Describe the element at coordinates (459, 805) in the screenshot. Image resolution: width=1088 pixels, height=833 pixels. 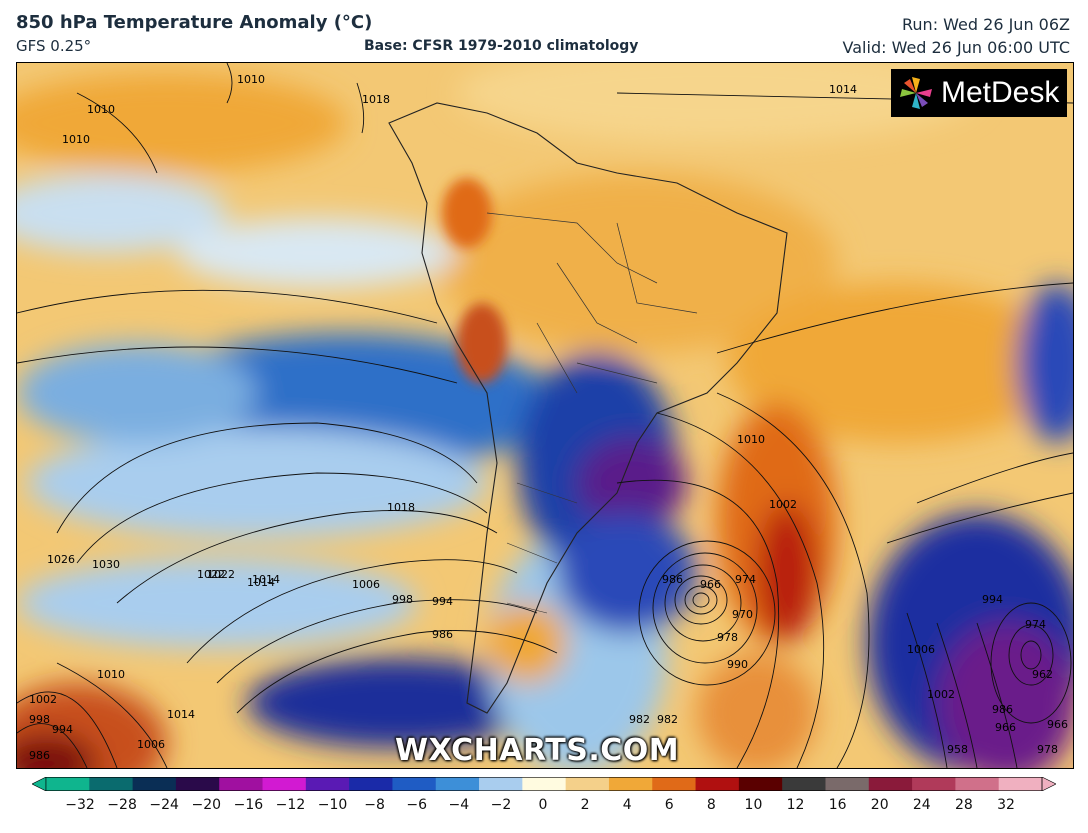
I see `colorbar-tick-label: −4` at that location.